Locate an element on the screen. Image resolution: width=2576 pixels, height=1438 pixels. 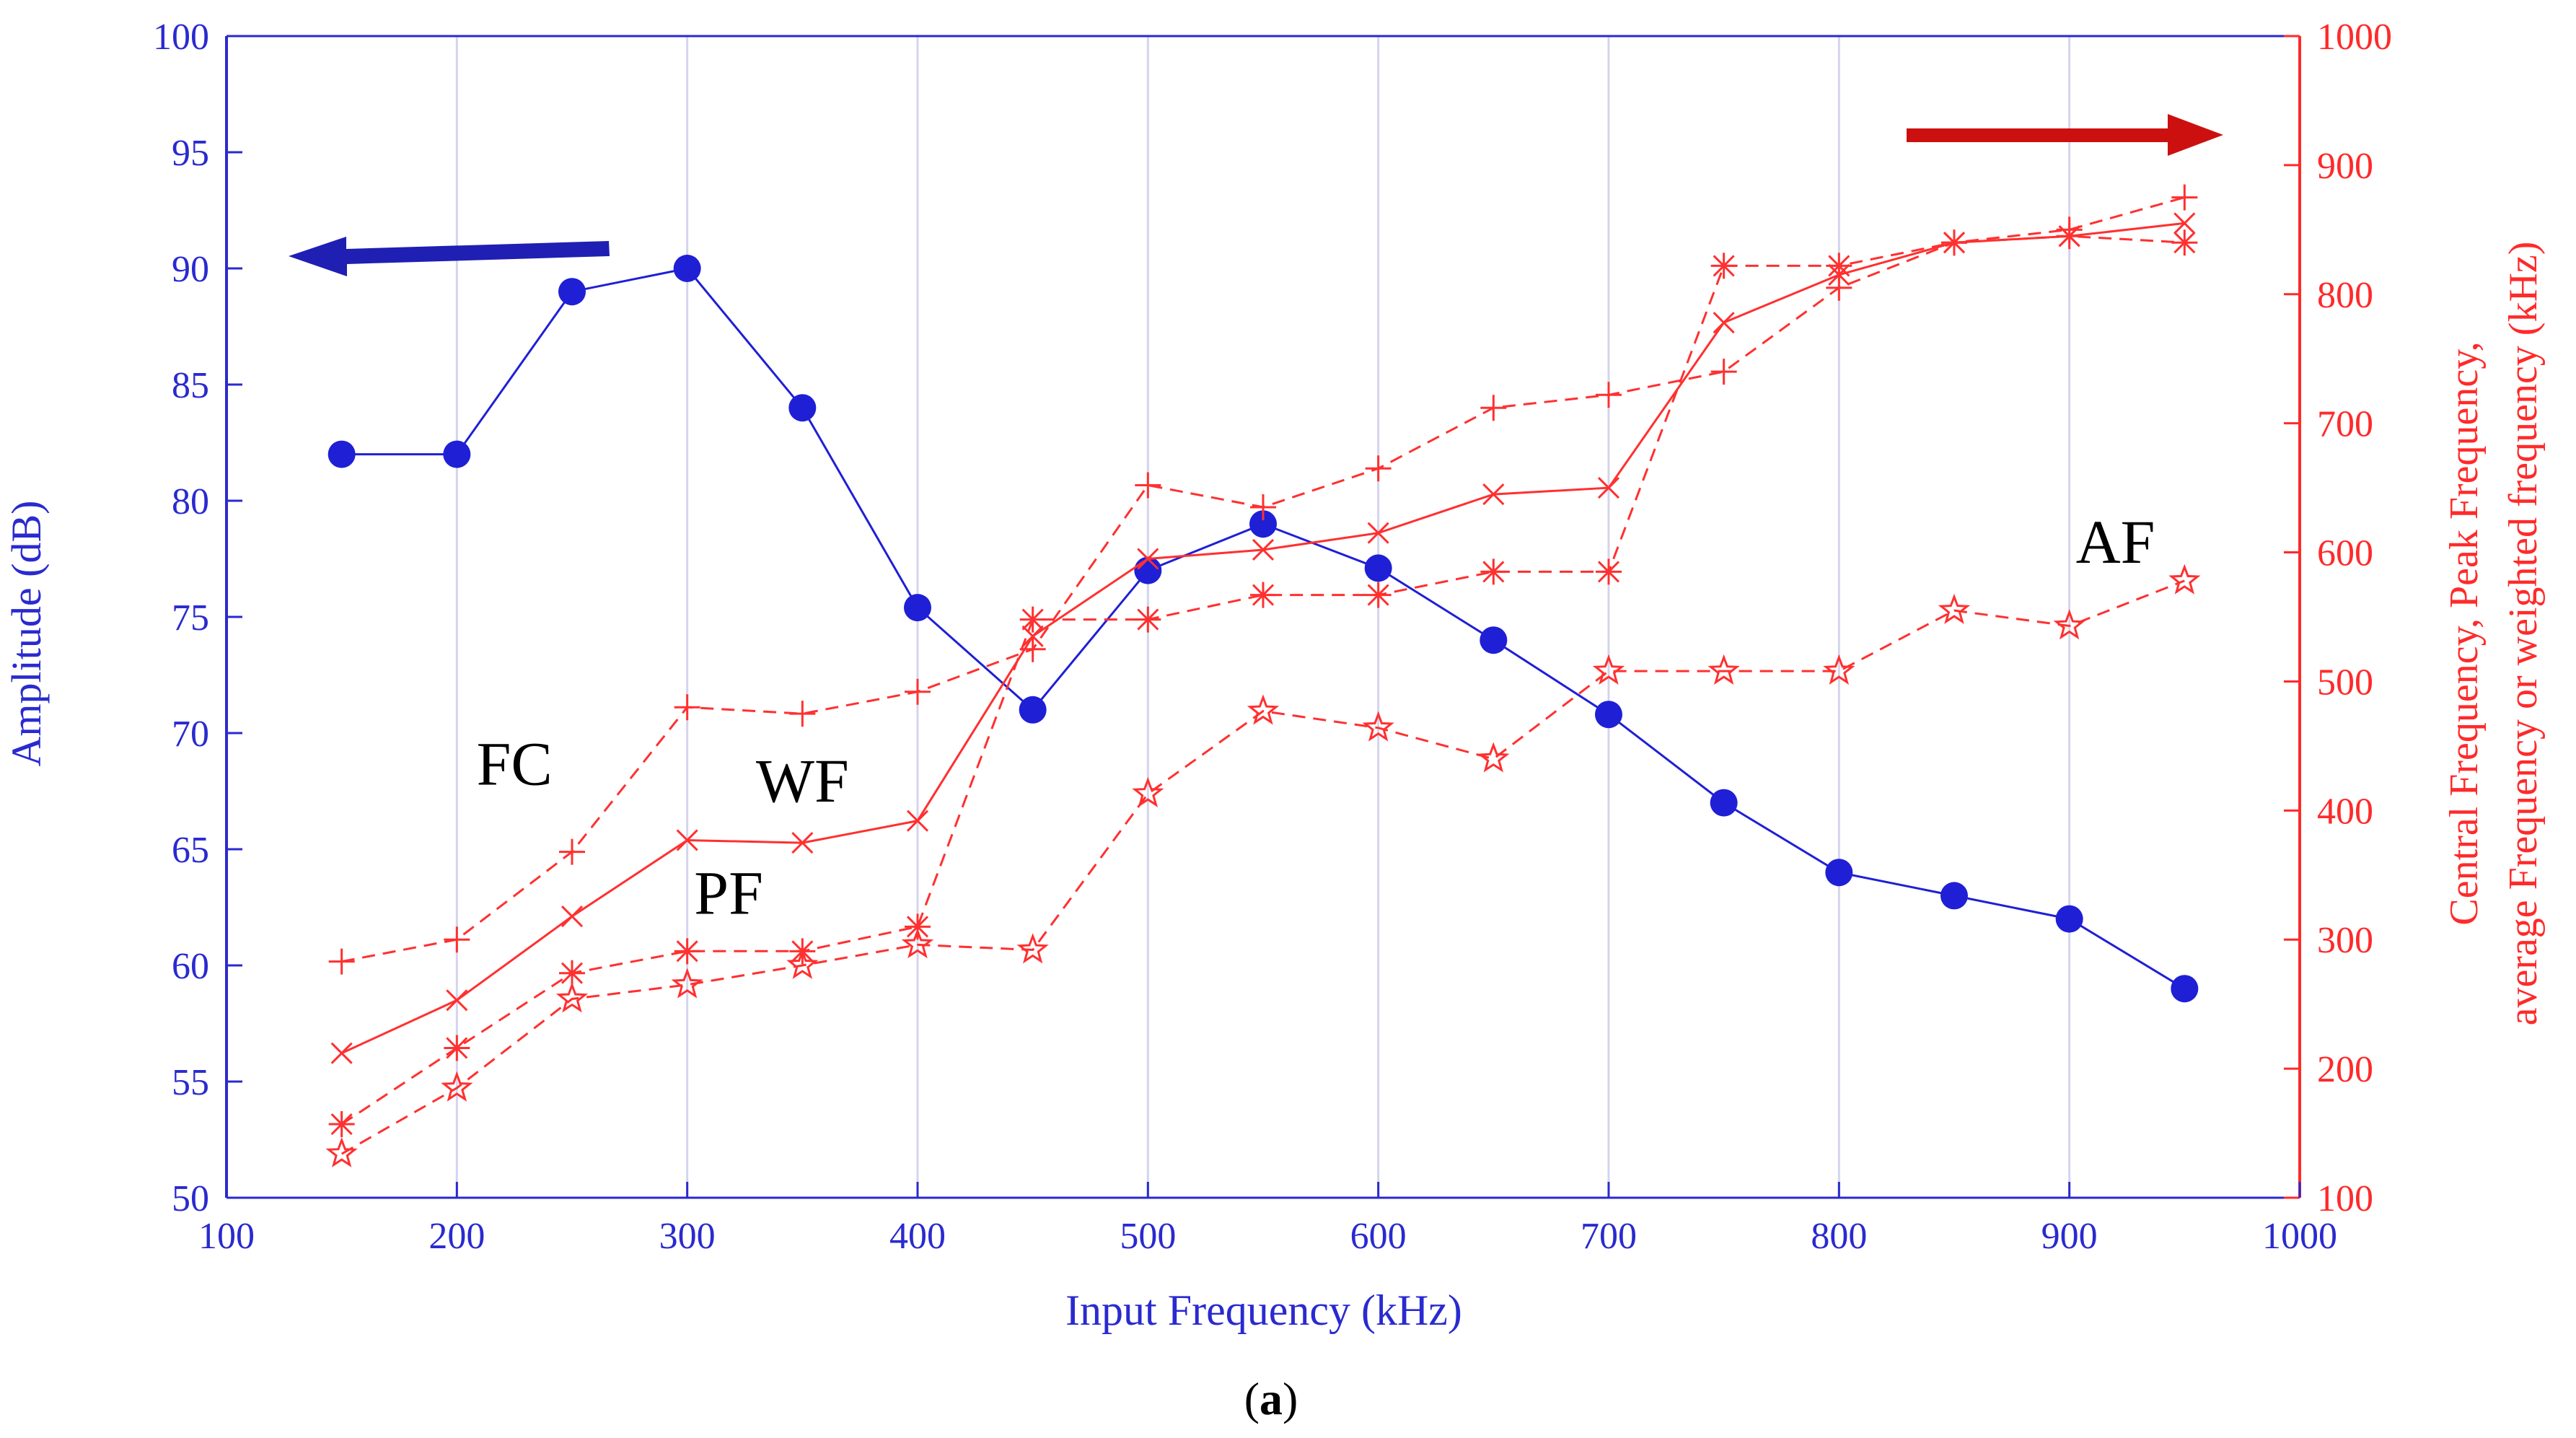
left-axis-arrow is located at coordinates (449, 256).